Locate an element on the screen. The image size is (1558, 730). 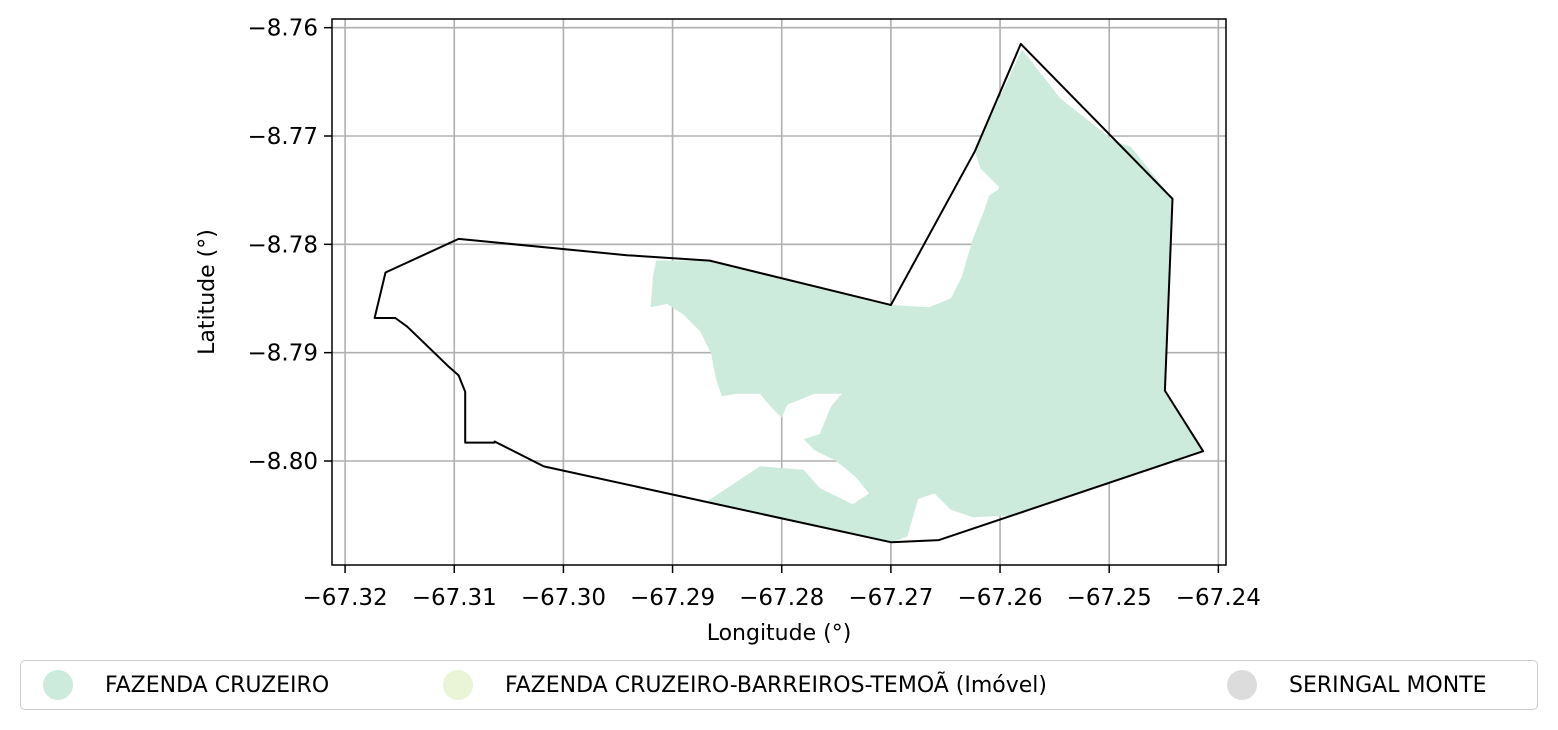
y-axis-ticks: −8.76 −8.77 −8.78 −8.79 −8.80 is located at coordinates (290, 245).